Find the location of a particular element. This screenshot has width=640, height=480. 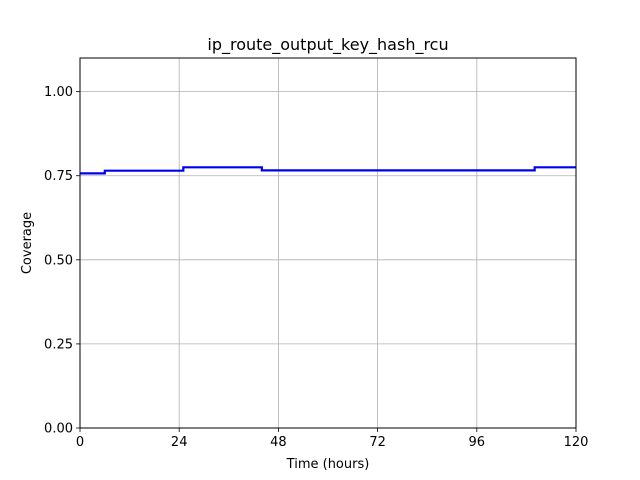

coverage-series-line is located at coordinates (328, 170).